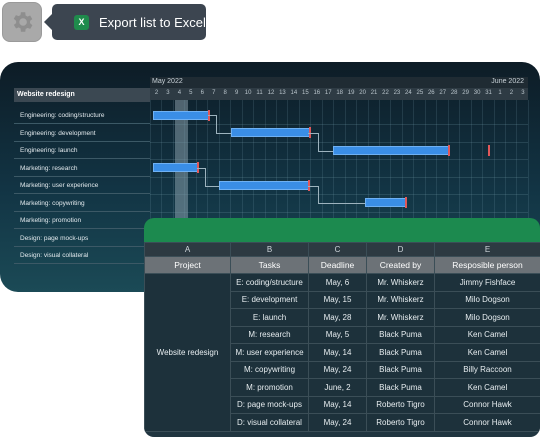  What do you see at coordinates (269, 282) in the screenshot?
I see `table-cell: E: coding/structure` at bounding box center [269, 282].